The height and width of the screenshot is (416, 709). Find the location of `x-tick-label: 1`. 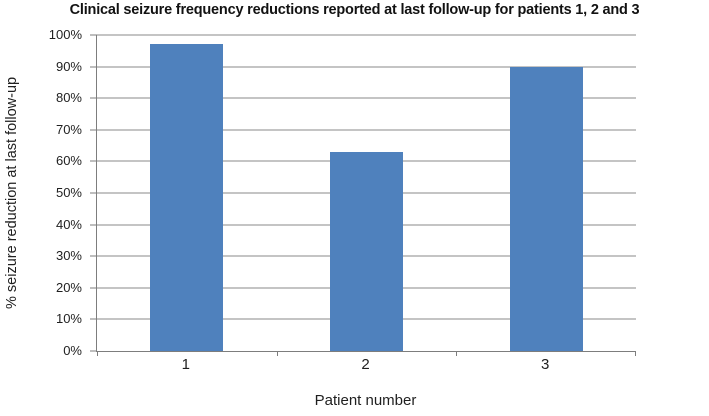

x-tick-label: 1 is located at coordinates (185, 364).